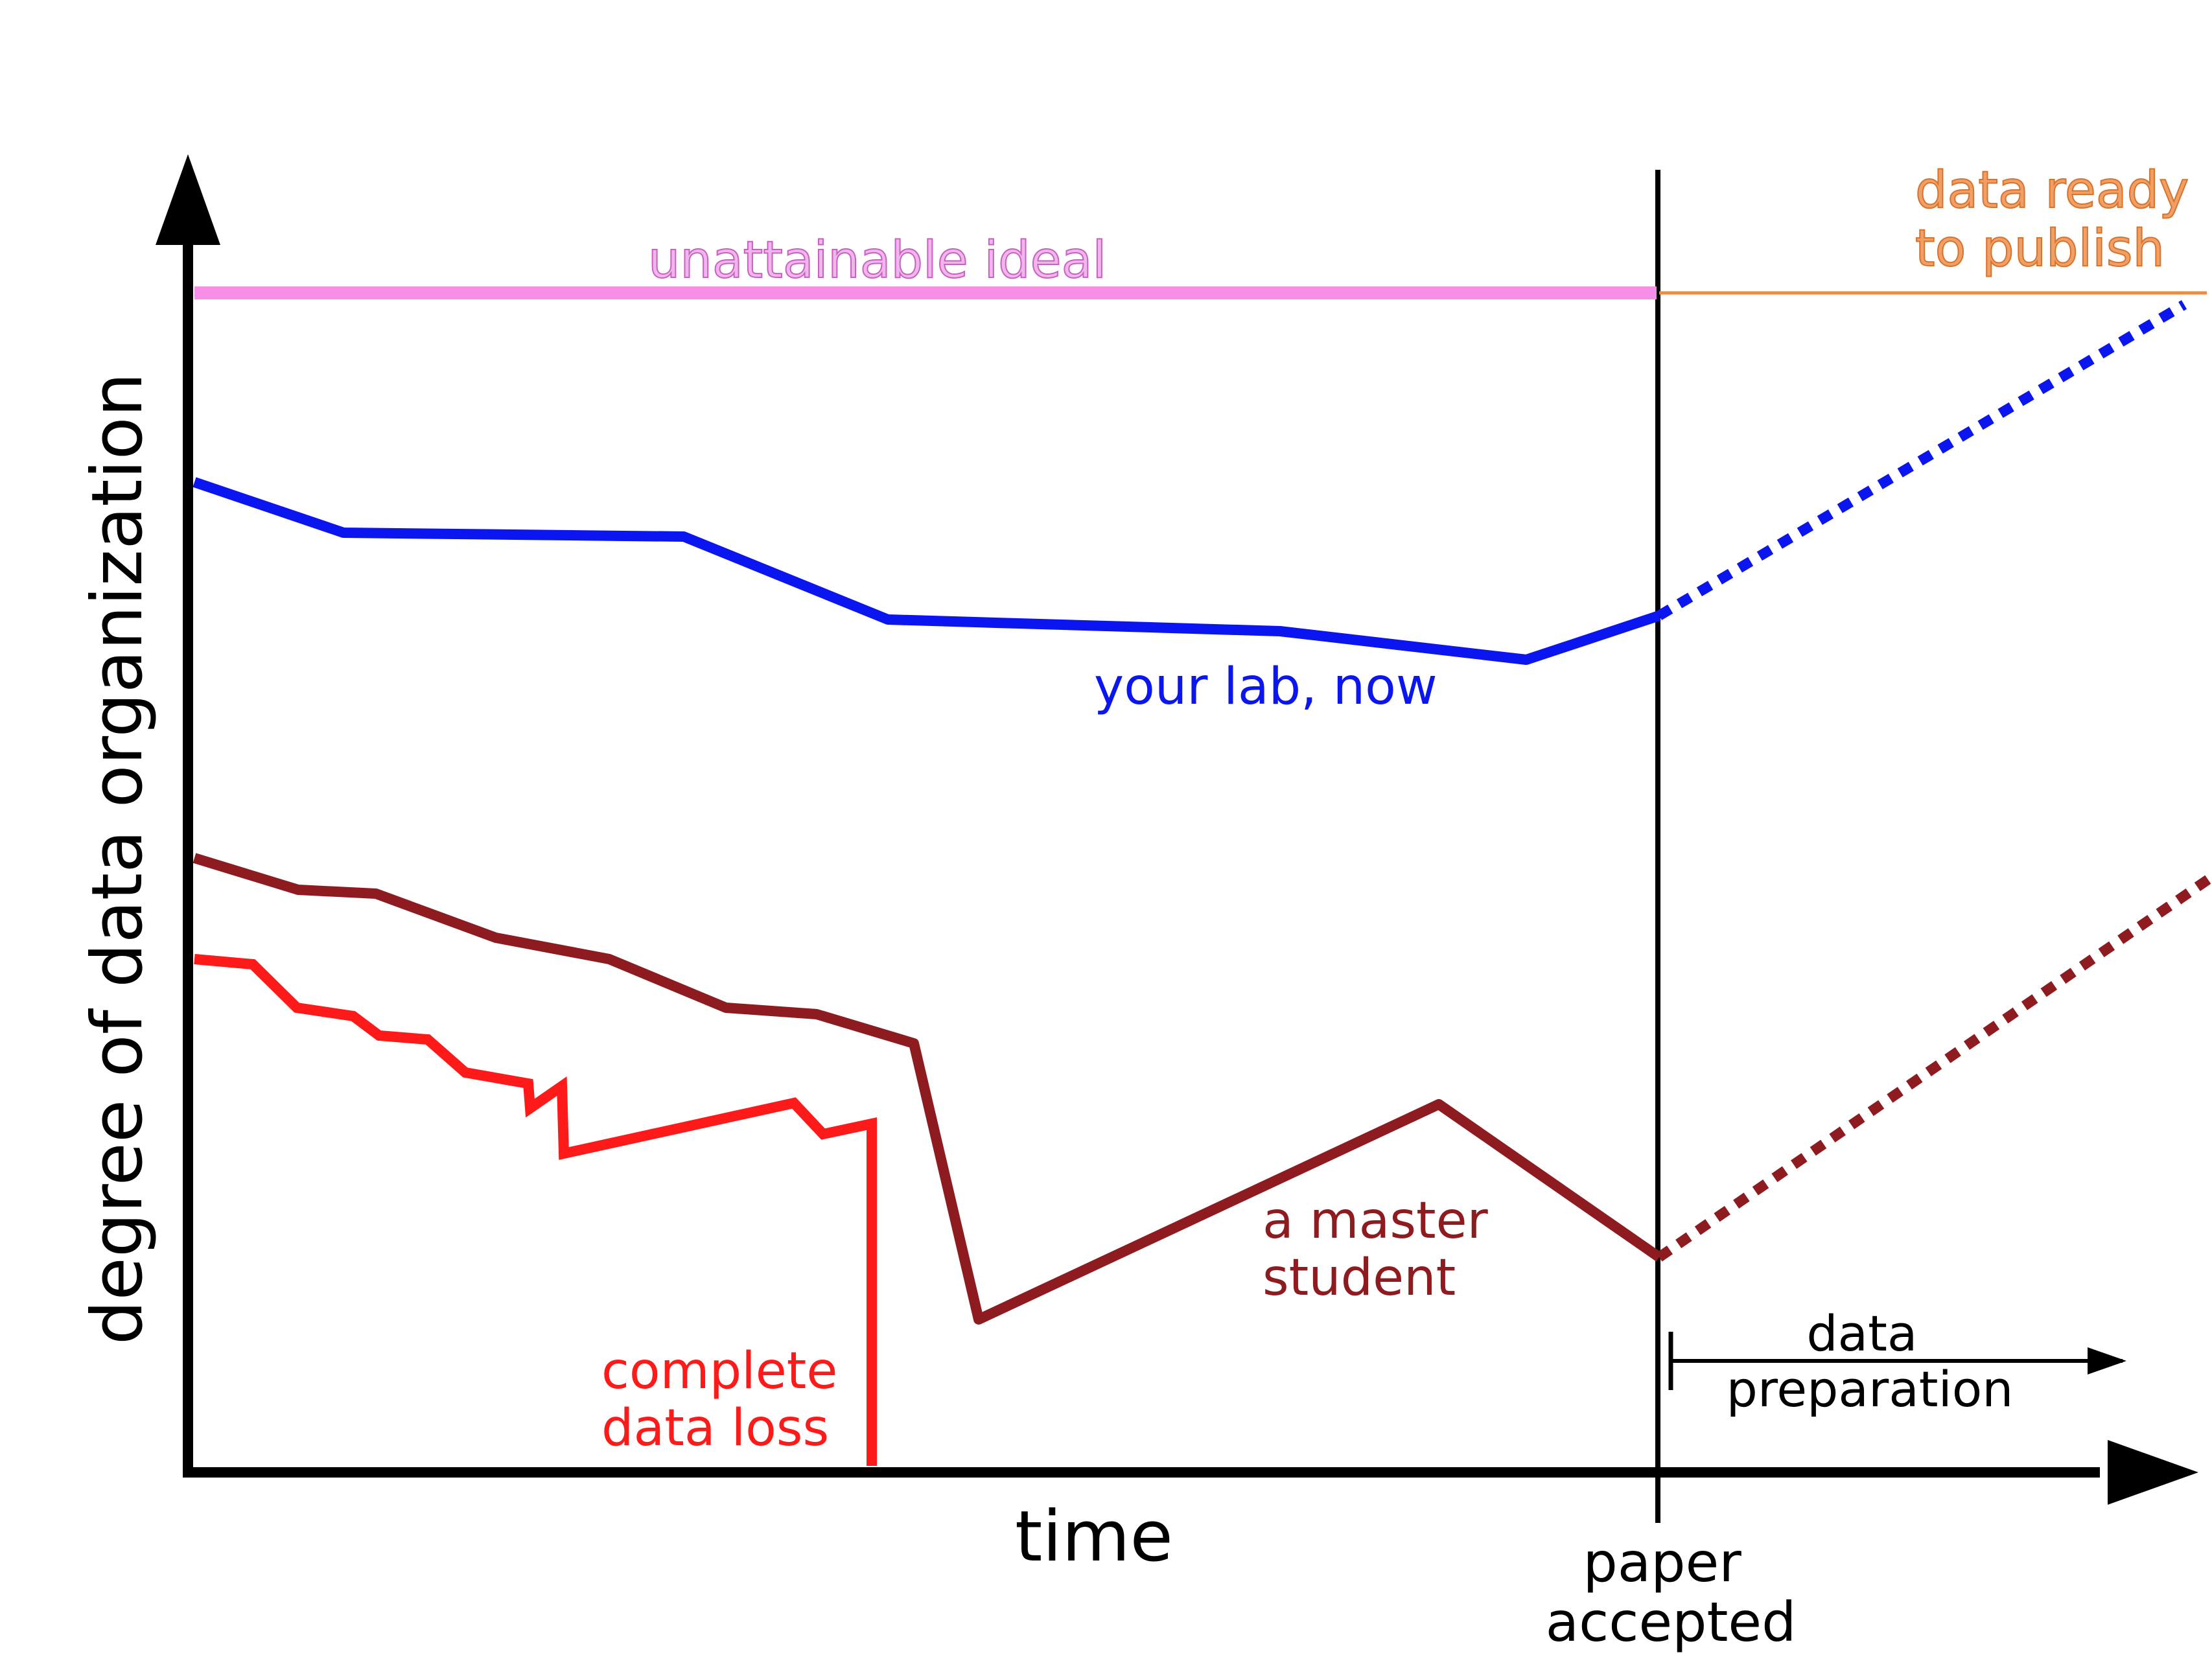 This screenshot has width=2212, height=1659. What do you see at coordinates (1934, 1068) in the screenshot?
I see `master-dotted-line` at bounding box center [1934, 1068].